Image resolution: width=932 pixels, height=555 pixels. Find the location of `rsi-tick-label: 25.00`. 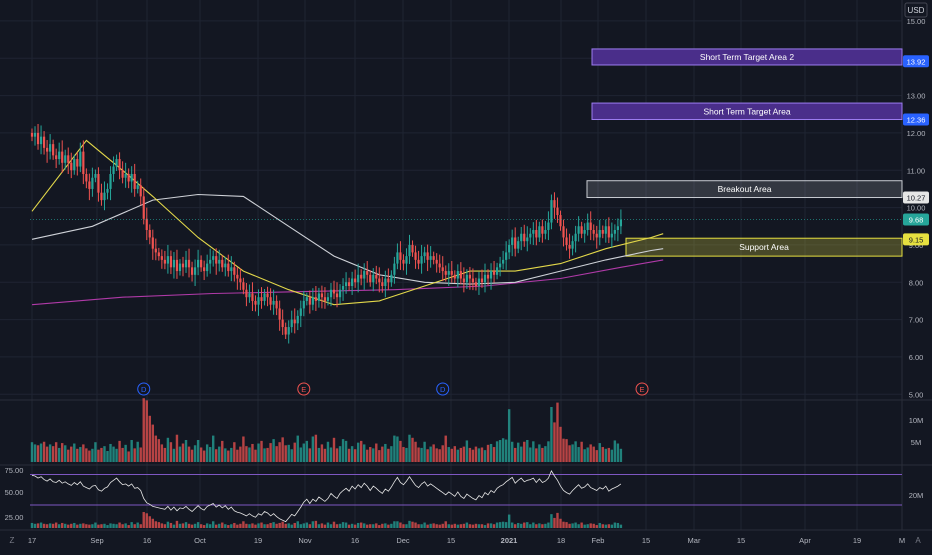

rsi-tick-label: 25.00 is located at coordinates (14, 517).